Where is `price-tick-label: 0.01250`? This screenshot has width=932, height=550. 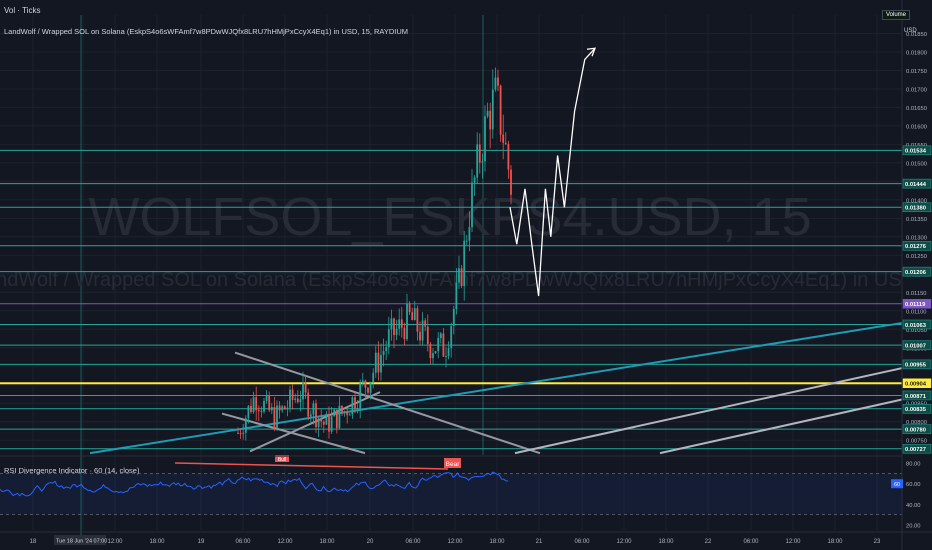 price-tick-label: 0.01250 is located at coordinates (916, 257).